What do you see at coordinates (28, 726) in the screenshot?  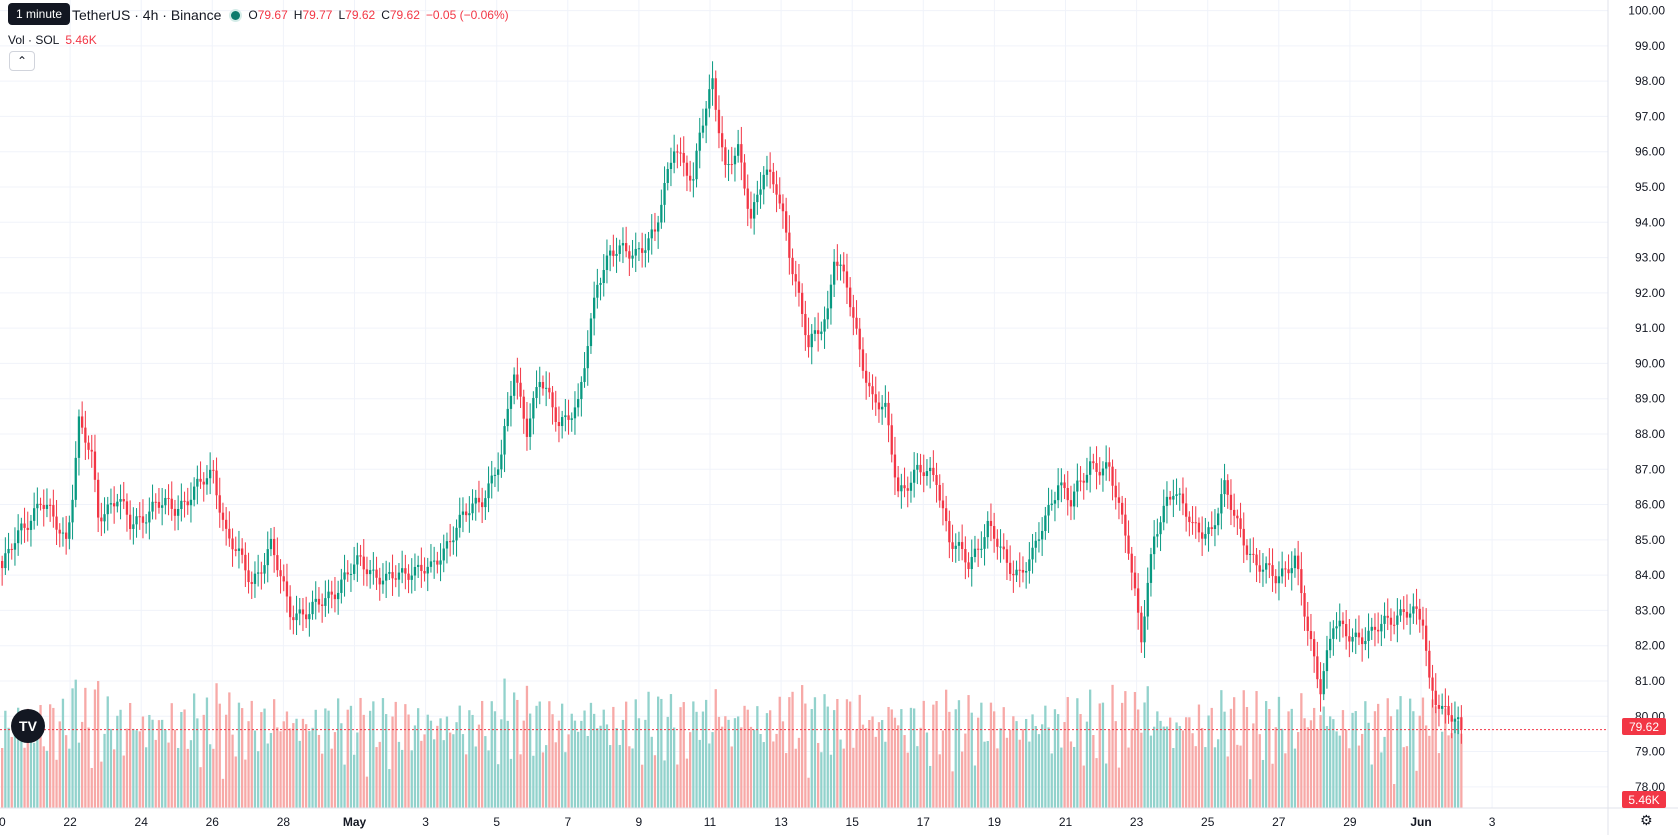 I see `tradingview-logo: TV` at bounding box center [28, 726].